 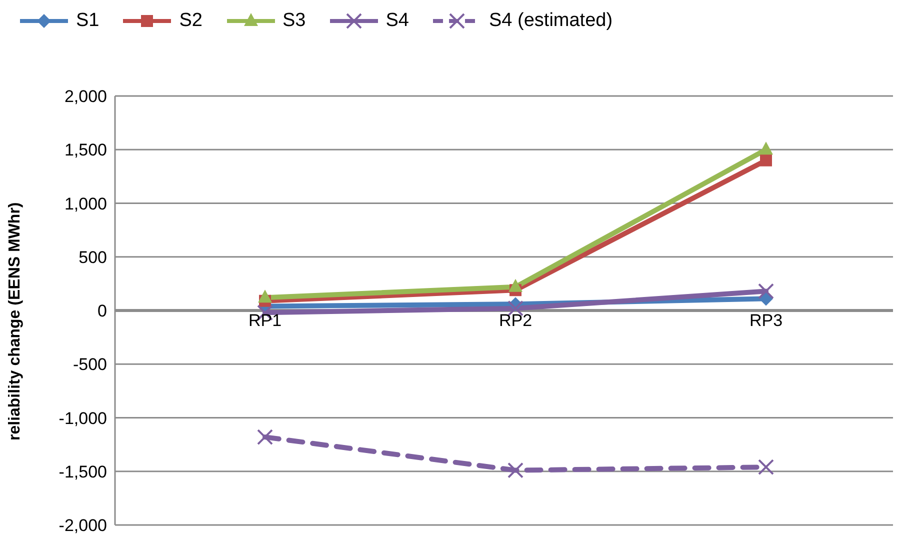 What do you see at coordinates (102, 311) in the screenshot?
I see `y-tick-label: 0` at bounding box center [102, 311].